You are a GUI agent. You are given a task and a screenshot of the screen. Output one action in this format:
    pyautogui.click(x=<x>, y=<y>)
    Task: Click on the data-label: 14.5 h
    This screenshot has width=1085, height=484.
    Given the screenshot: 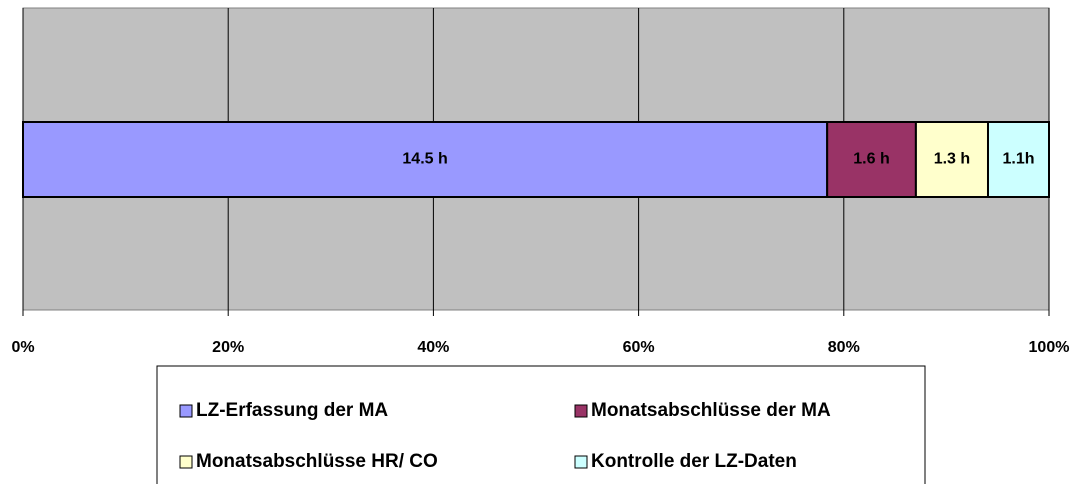 What is the action you would take?
    pyautogui.click(x=424, y=159)
    